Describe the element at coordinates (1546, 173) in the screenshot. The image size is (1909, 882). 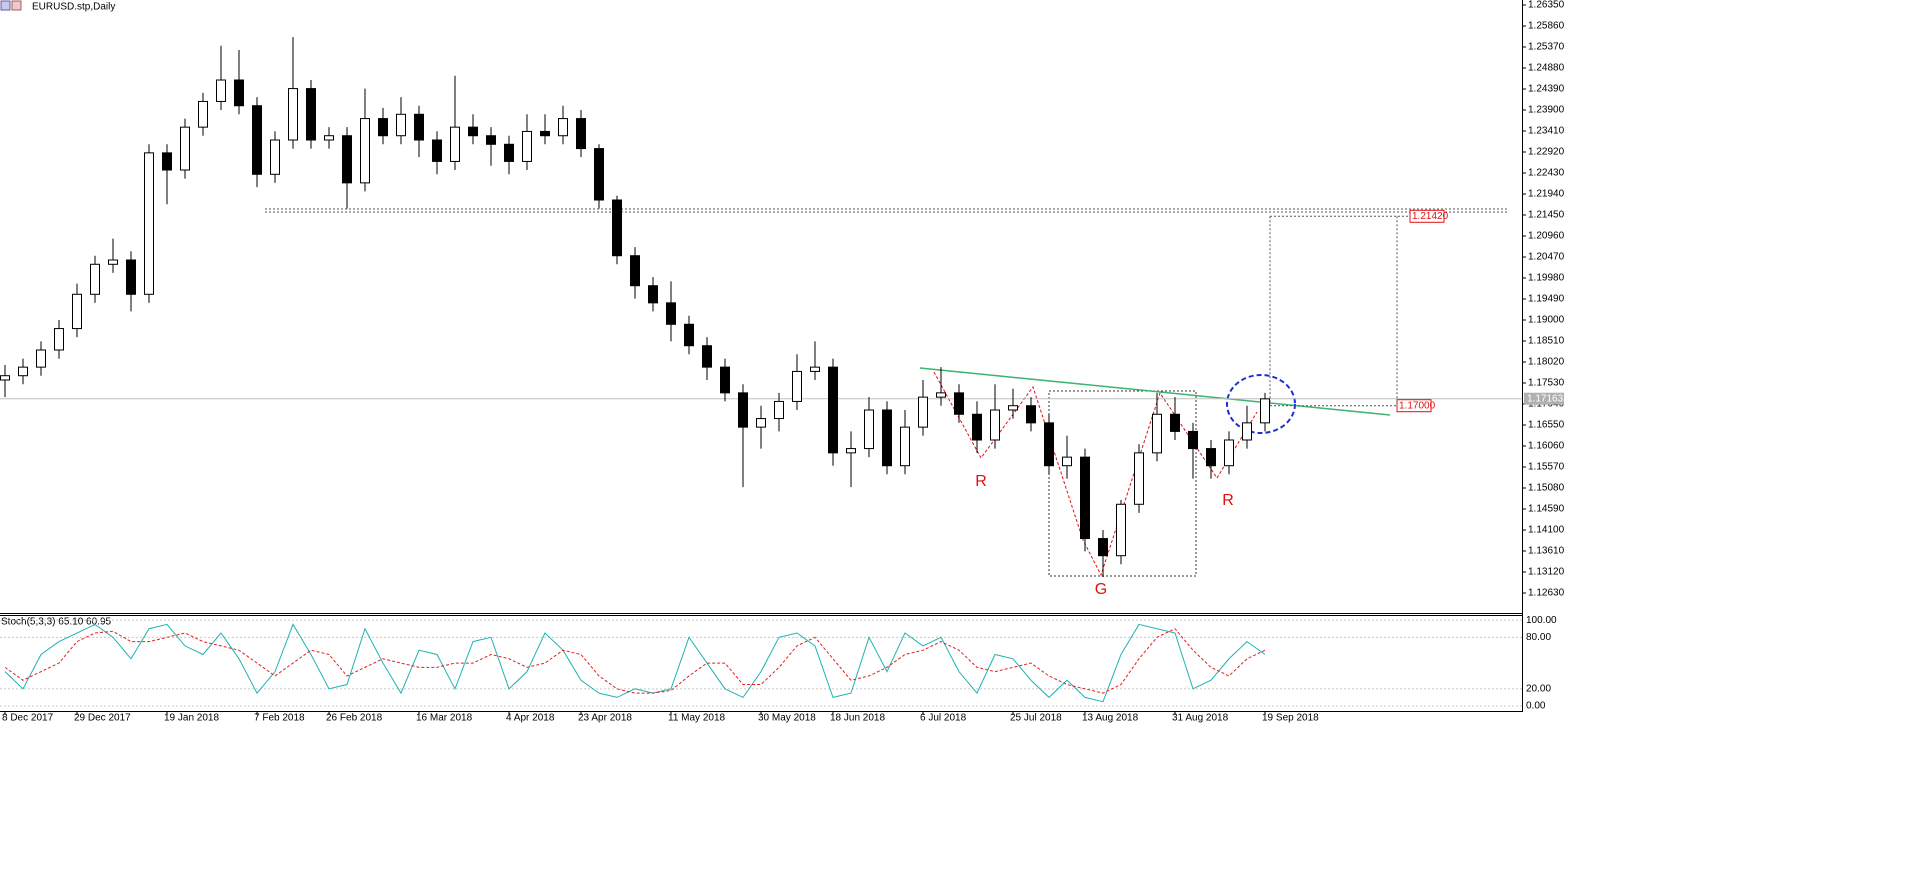
I see `y-tick-label: 1.22430` at that location.